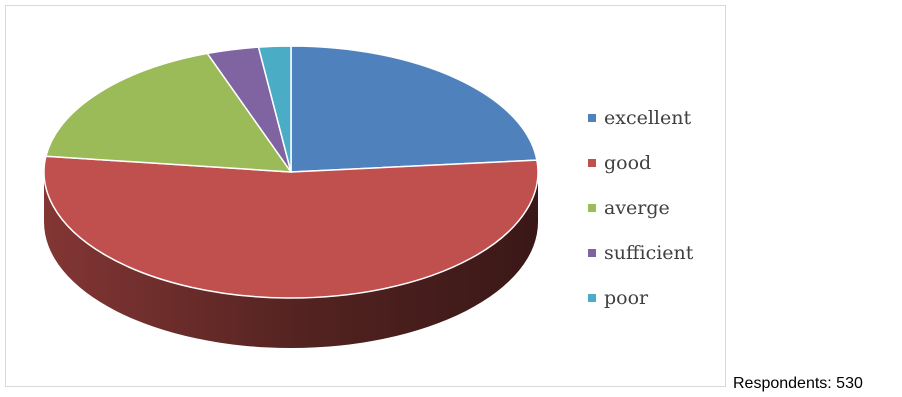 Image resolution: width=902 pixels, height=397 pixels. I want to click on chart-legend: excellent good averge sufficient poor, so click(640, 207).